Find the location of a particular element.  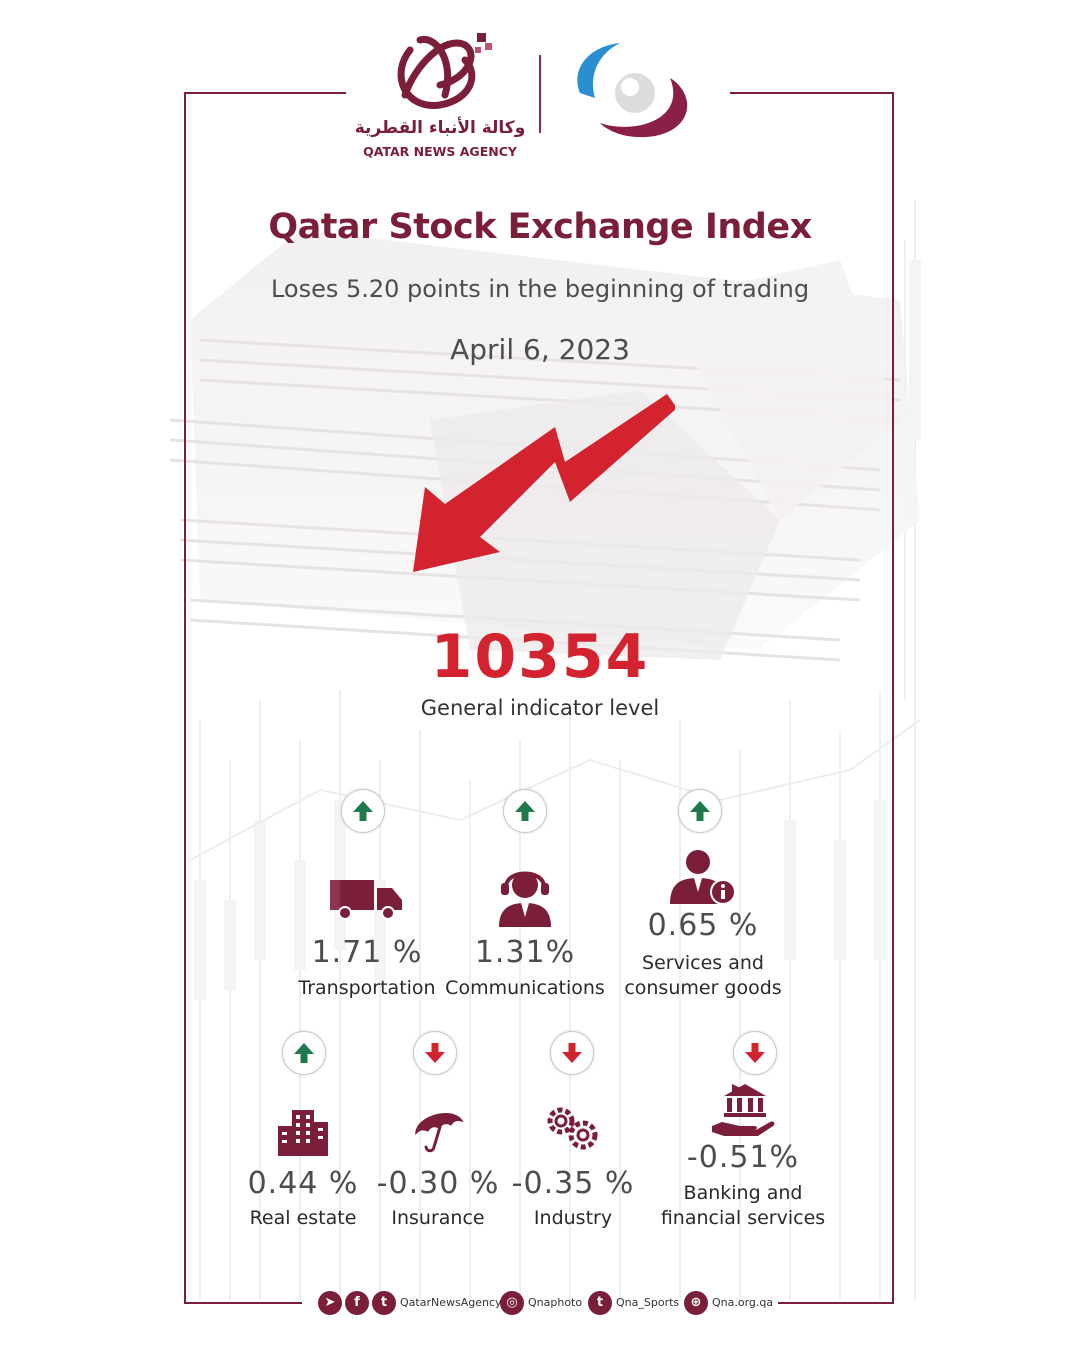

globe-icon: ⊕ is located at coordinates (696, 1303).